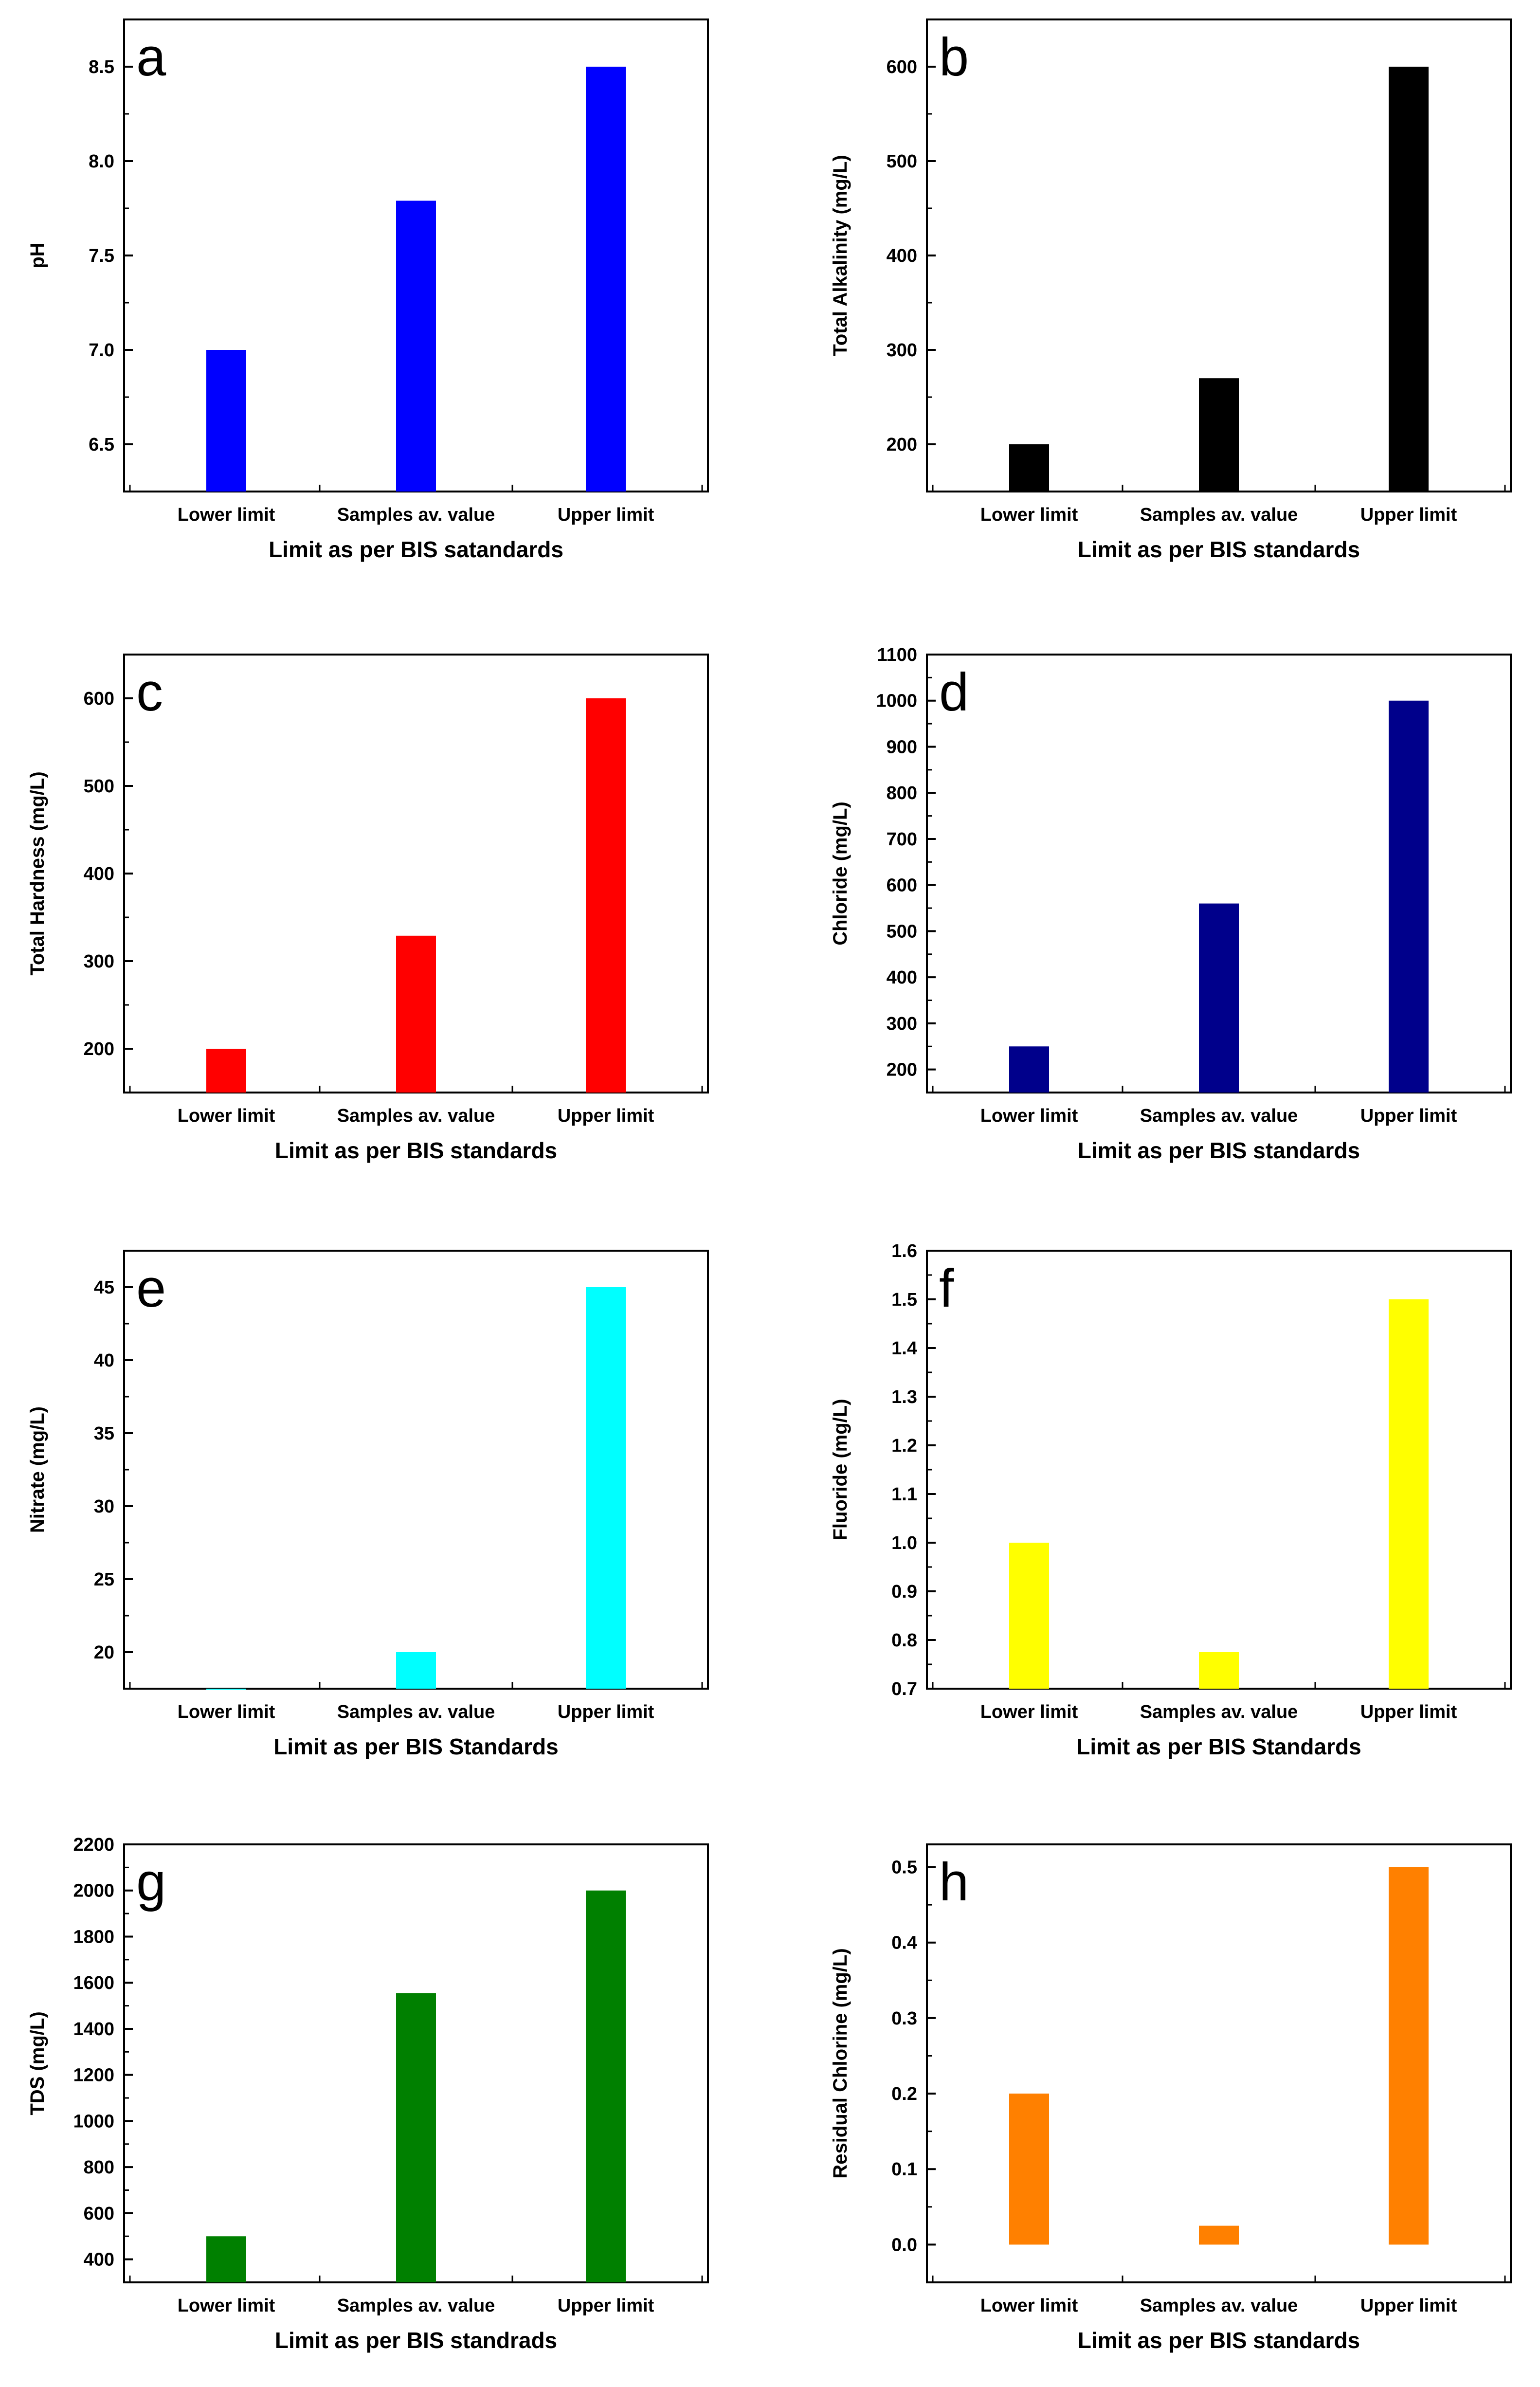 This screenshot has width=1540, height=2387. I want to click on panel-label: c, so click(149, 692).